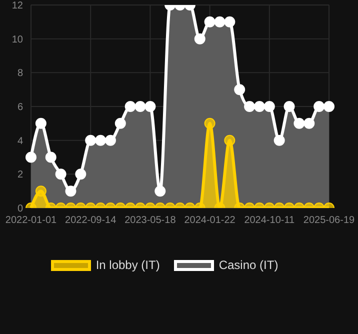 Image resolution: width=358 pixels, height=334 pixels. I want to click on legend-label: In lobby (IT), so click(128, 265).